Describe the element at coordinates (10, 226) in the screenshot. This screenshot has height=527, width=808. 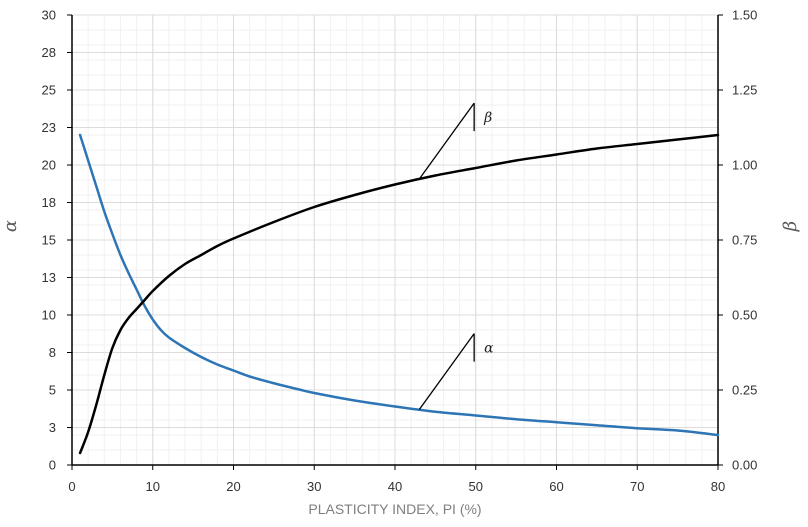
I see `y-left-axis-title: α` at that location.